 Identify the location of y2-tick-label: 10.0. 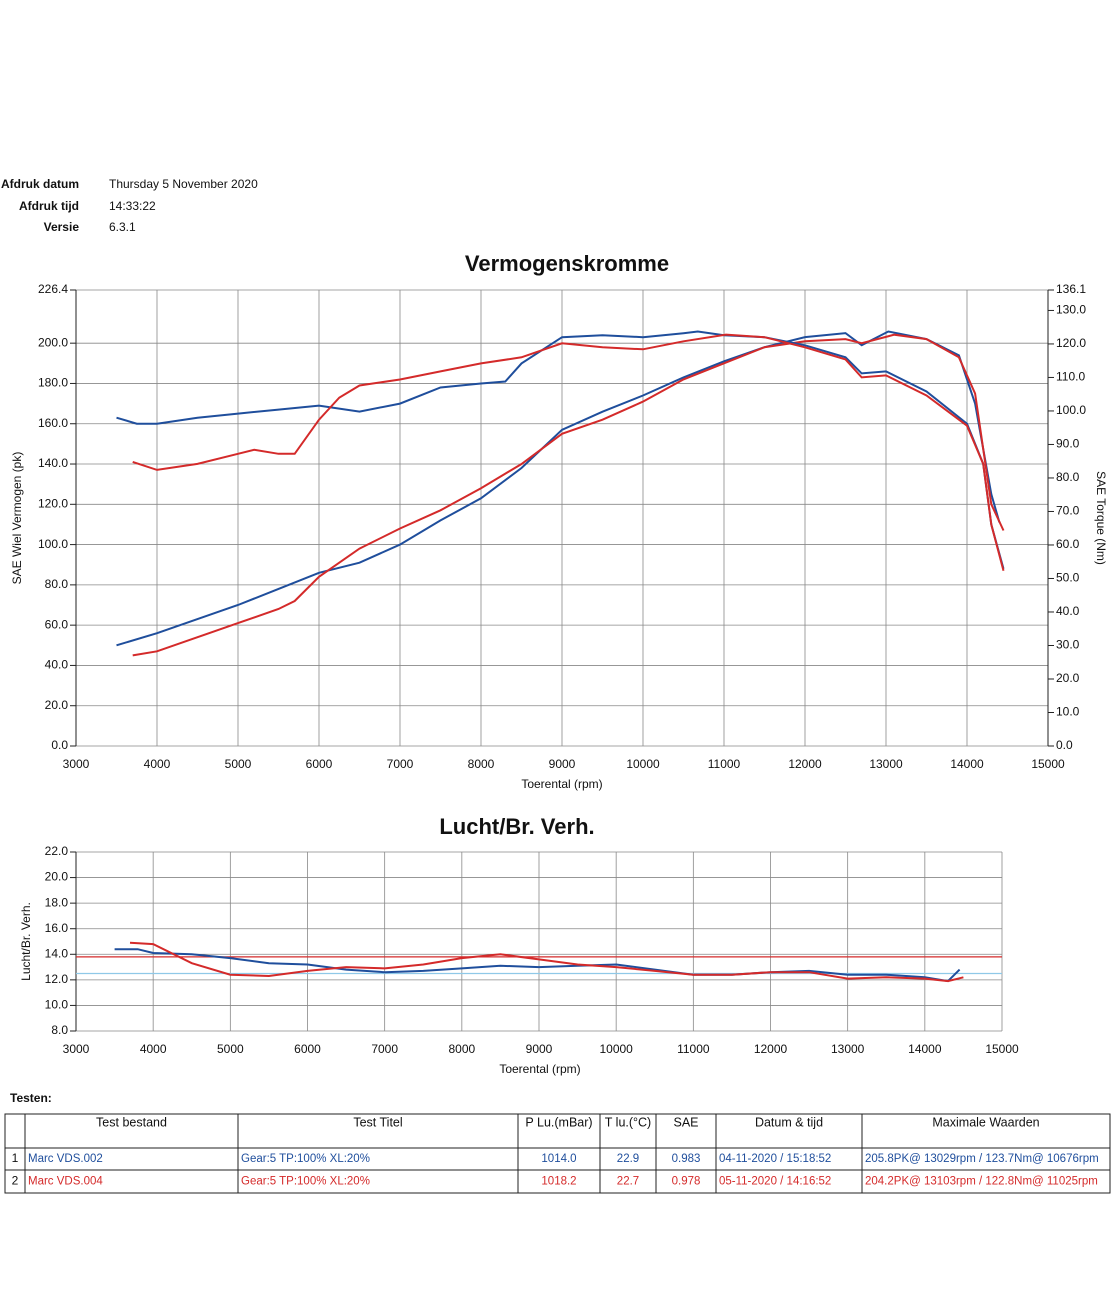
(1068, 712).